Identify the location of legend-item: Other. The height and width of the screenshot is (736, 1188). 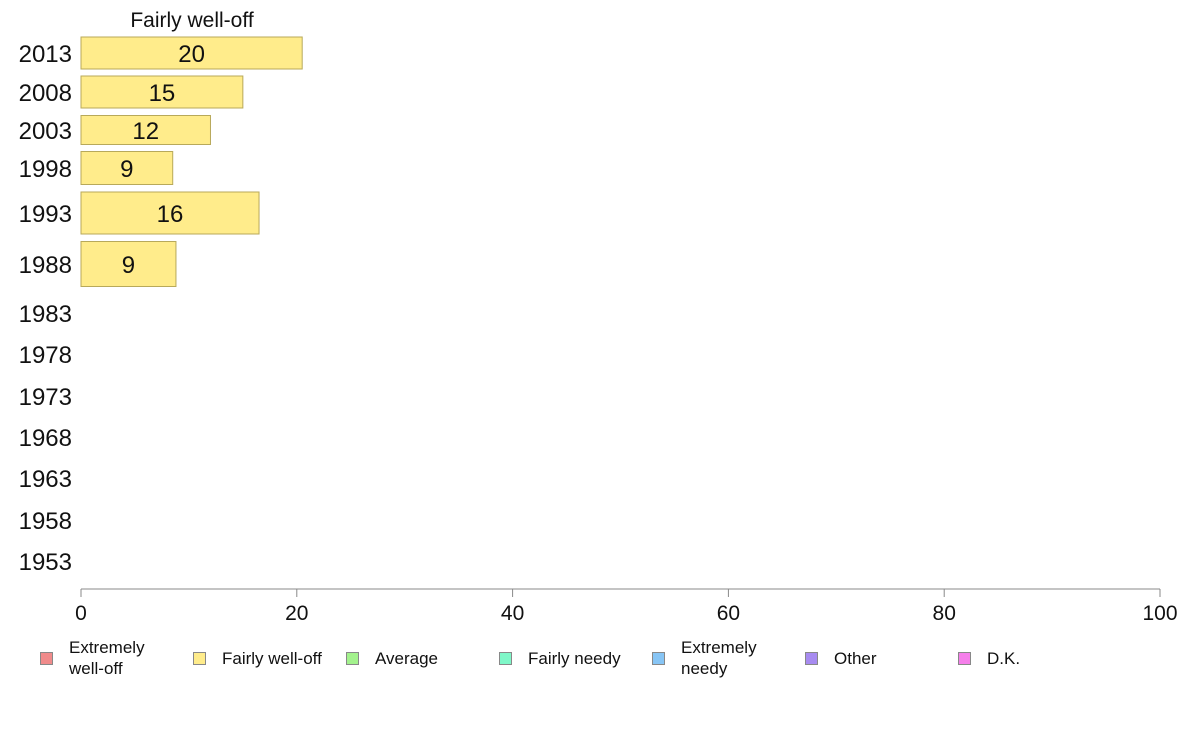
(874, 658).